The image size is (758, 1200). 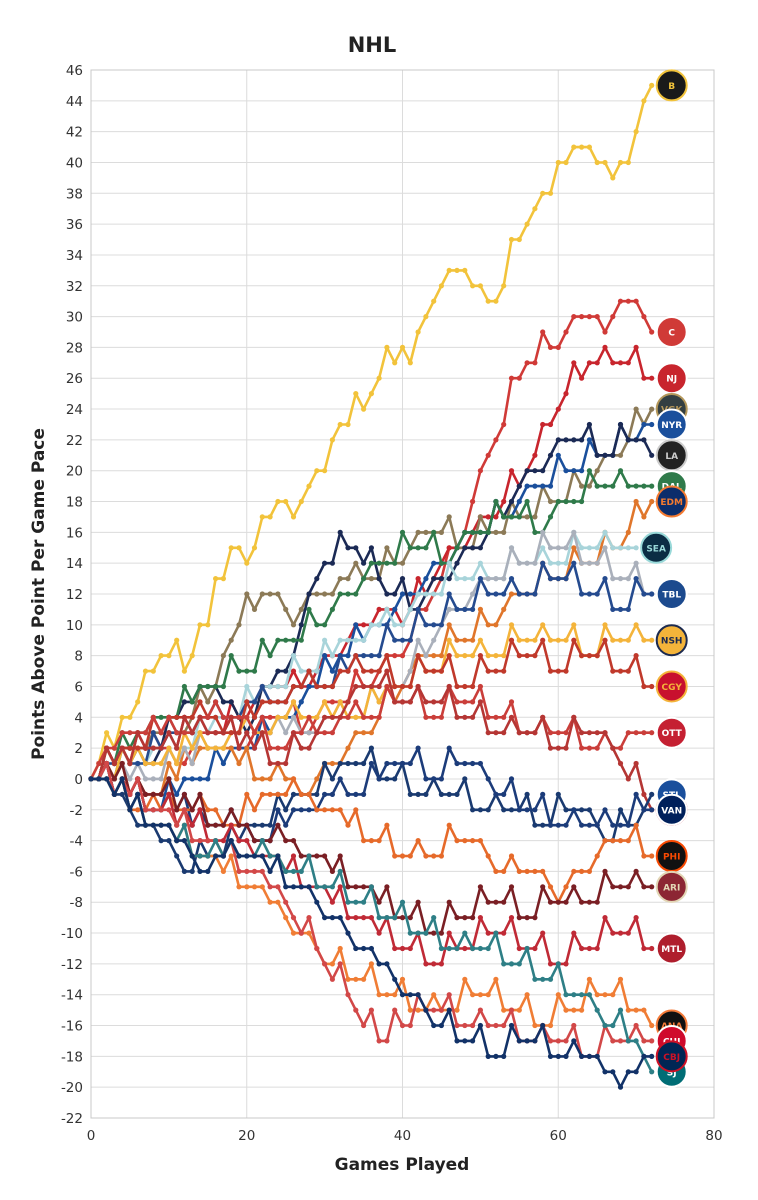 What do you see at coordinates (74, 194) in the screenshot?
I see `y-tick-label: 38` at bounding box center [74, 194].